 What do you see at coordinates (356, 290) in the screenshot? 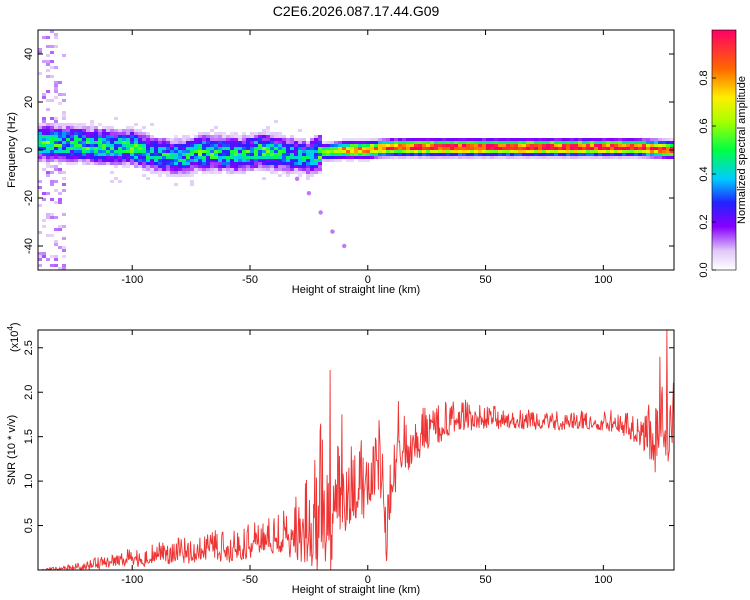
I see `spectrogram-x-label: Height of straight line (km)` at bounding box center [356, 290].